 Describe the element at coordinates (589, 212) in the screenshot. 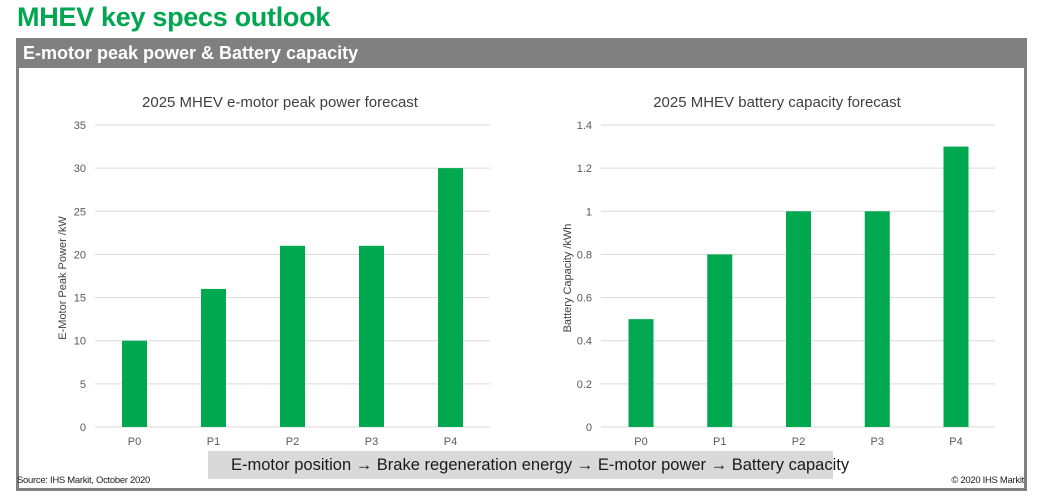

I see `y-tick-label: 1` at that location.